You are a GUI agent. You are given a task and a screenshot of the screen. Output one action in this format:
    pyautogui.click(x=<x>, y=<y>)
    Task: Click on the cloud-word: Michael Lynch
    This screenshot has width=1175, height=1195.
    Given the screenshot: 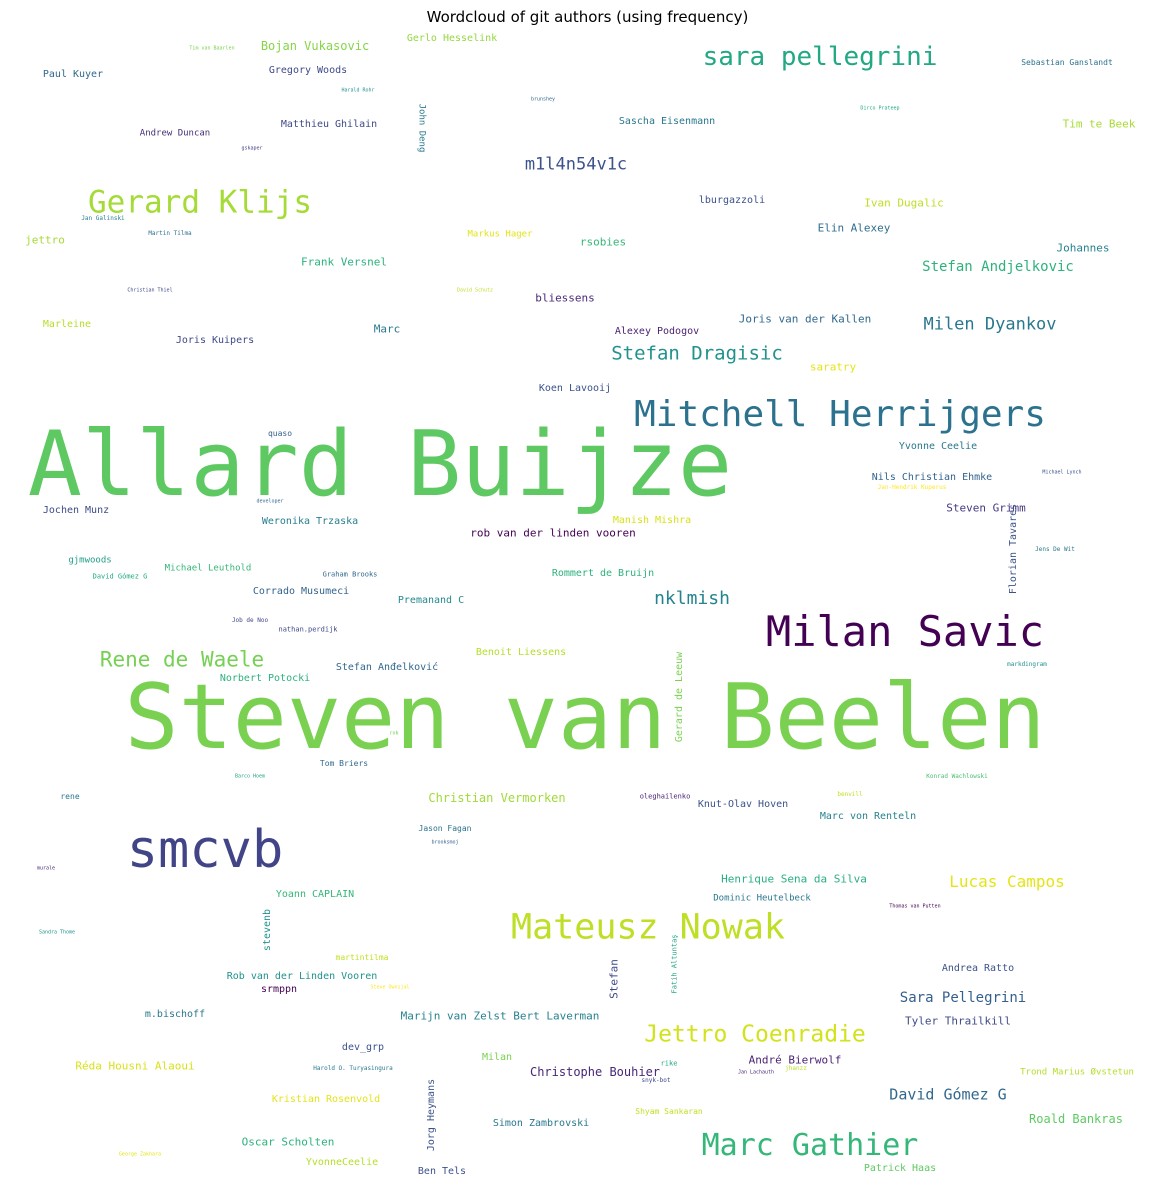 What is the action you would take?
    pyautogui.click(x=1062, y=472)
    